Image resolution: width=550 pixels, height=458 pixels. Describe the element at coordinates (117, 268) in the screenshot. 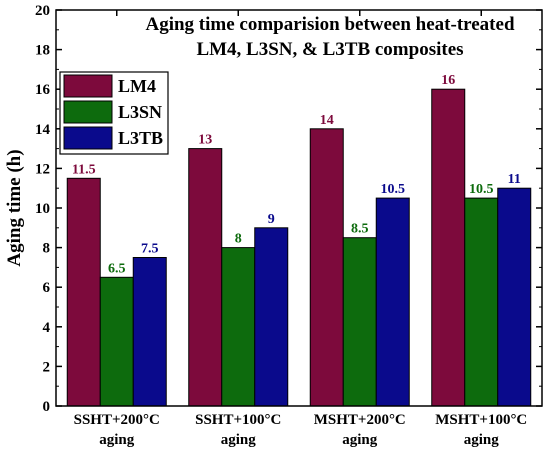

I see `data-label-l3sn: 6.5` at that location.